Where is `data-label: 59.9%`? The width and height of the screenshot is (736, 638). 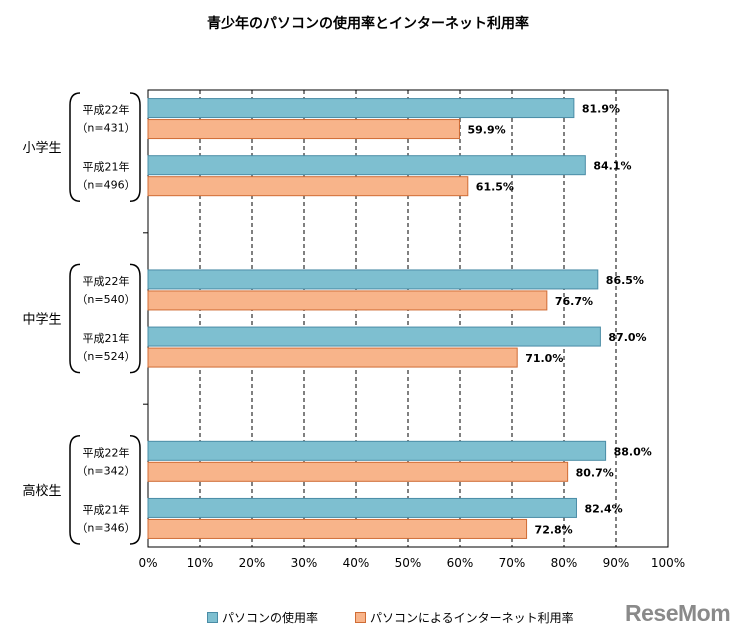
data-label: 59.9% is located at coordinates (486, 130).